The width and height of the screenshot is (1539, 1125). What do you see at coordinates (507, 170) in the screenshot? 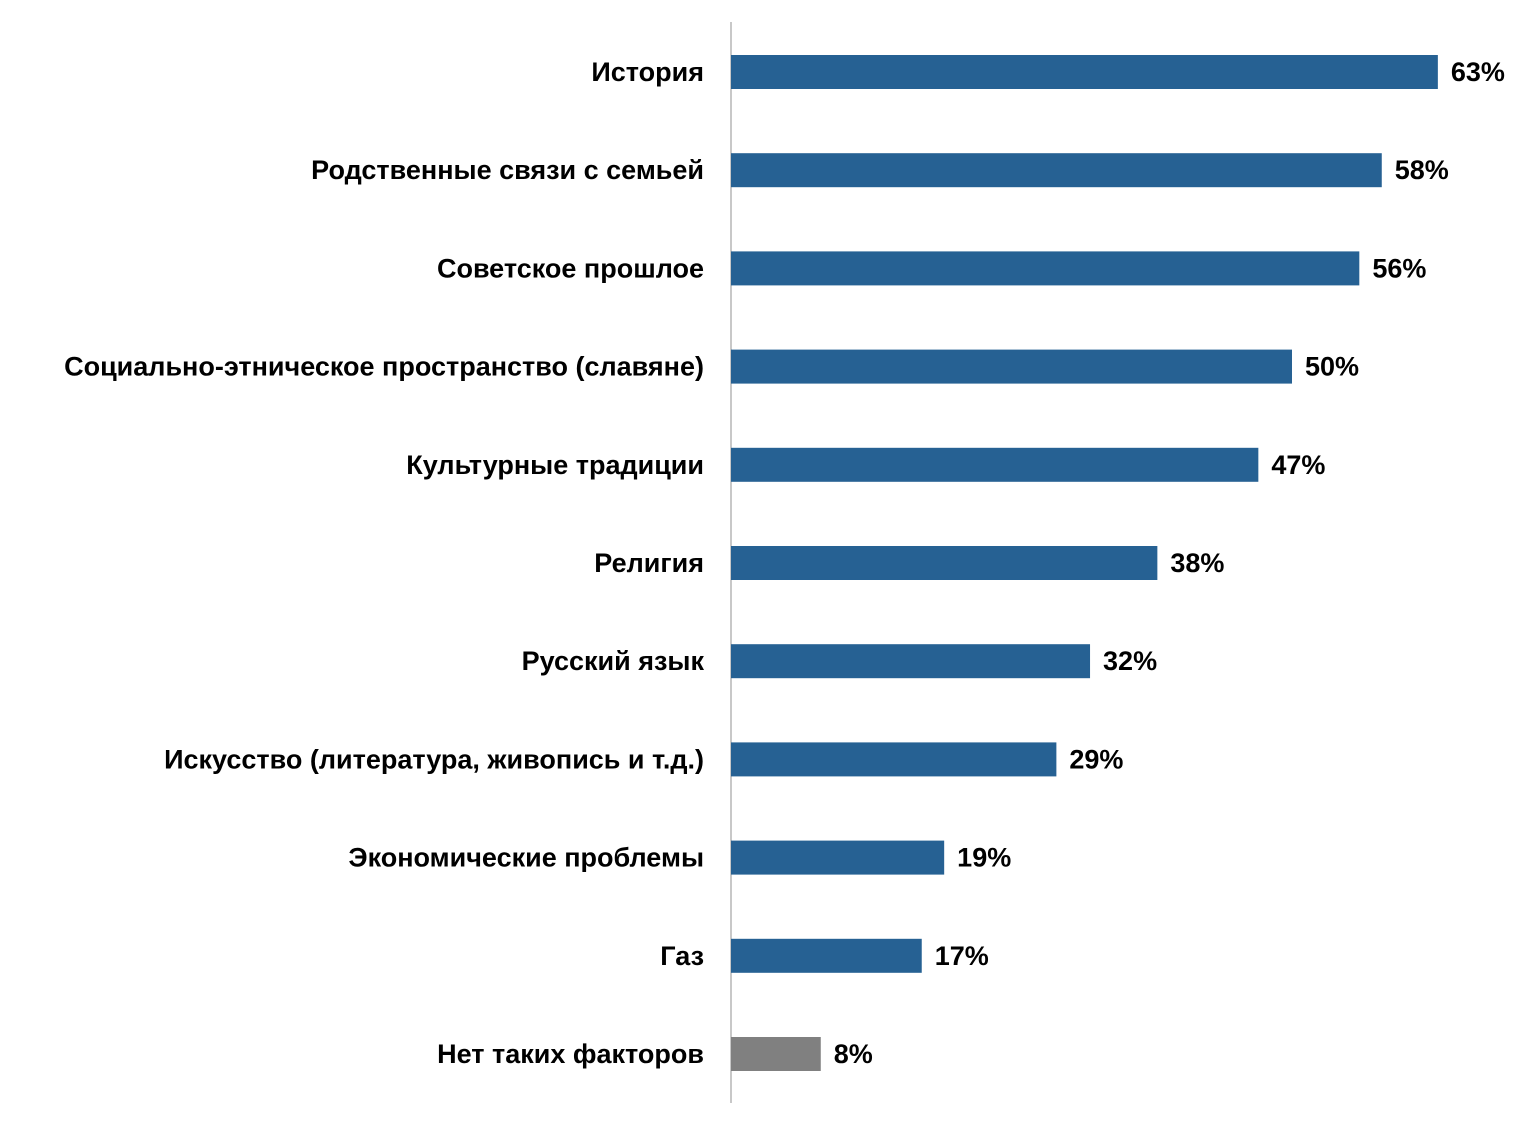
I see `category-label-1: Родственные связи с семьей` at bounding box center [507, 170].